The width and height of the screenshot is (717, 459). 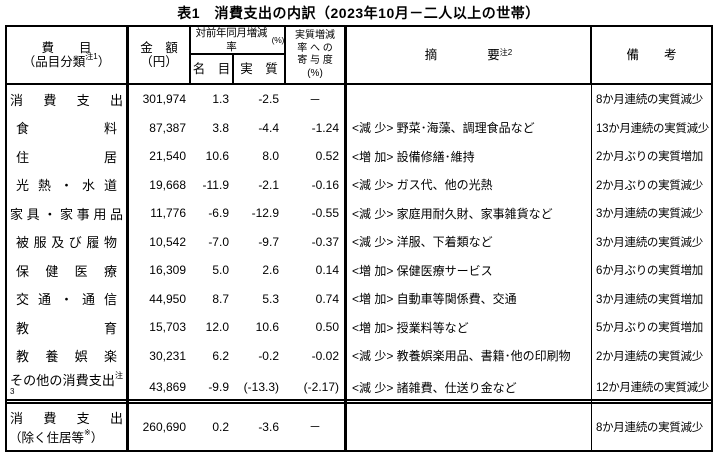 I want to click on amount-value: 301,974, so click(x=164, y=99).